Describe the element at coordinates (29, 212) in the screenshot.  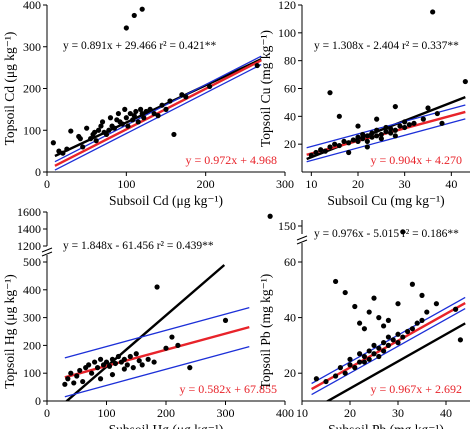
I see `y-tick-label-upper: 1600` at that location.